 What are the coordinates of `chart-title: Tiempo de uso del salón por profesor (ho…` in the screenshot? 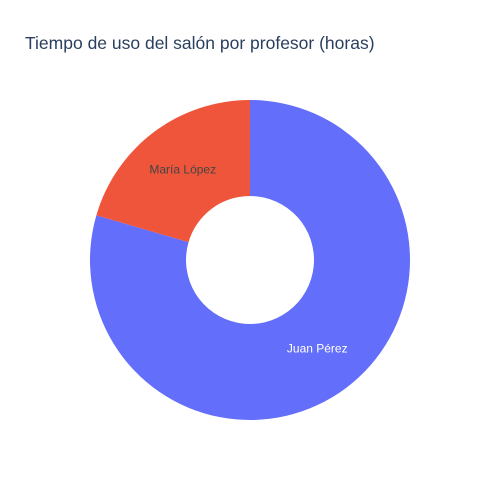 It's located at (200, 43).